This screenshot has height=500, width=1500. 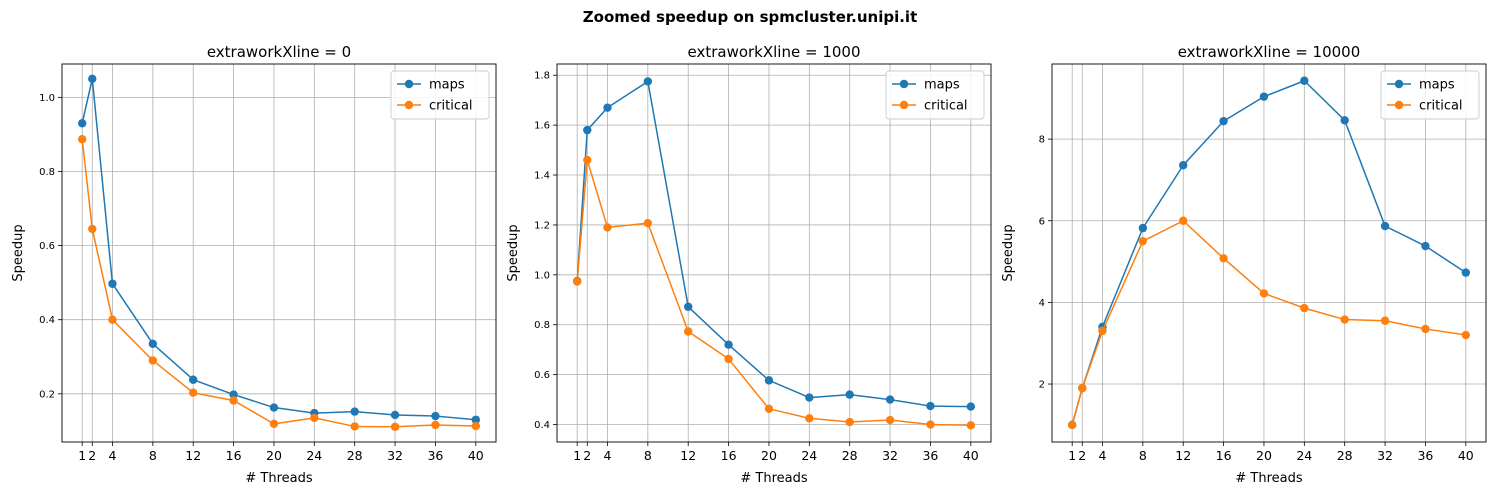 What do you see at coordinates (279, 52) in the screenshot?
I see `subplot-title: extraworkXline = 0` at bounding box center [279, 52].